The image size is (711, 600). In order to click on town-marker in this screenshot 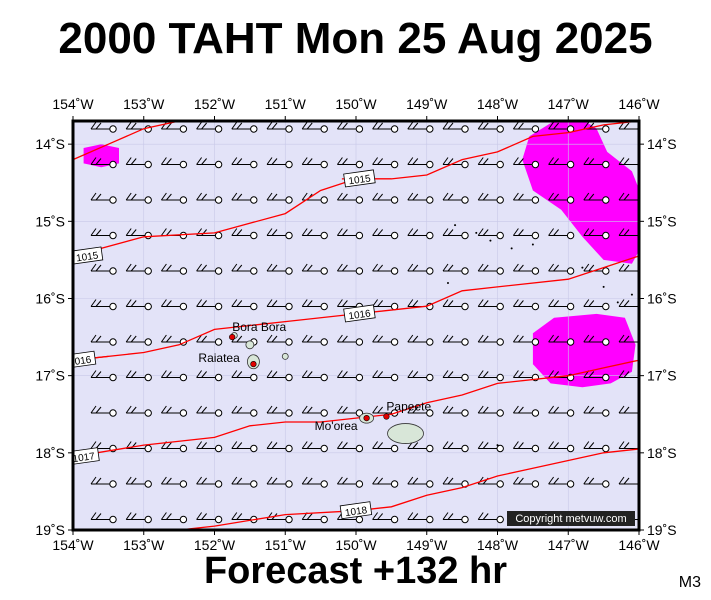, I will do `click(366, 418)`.